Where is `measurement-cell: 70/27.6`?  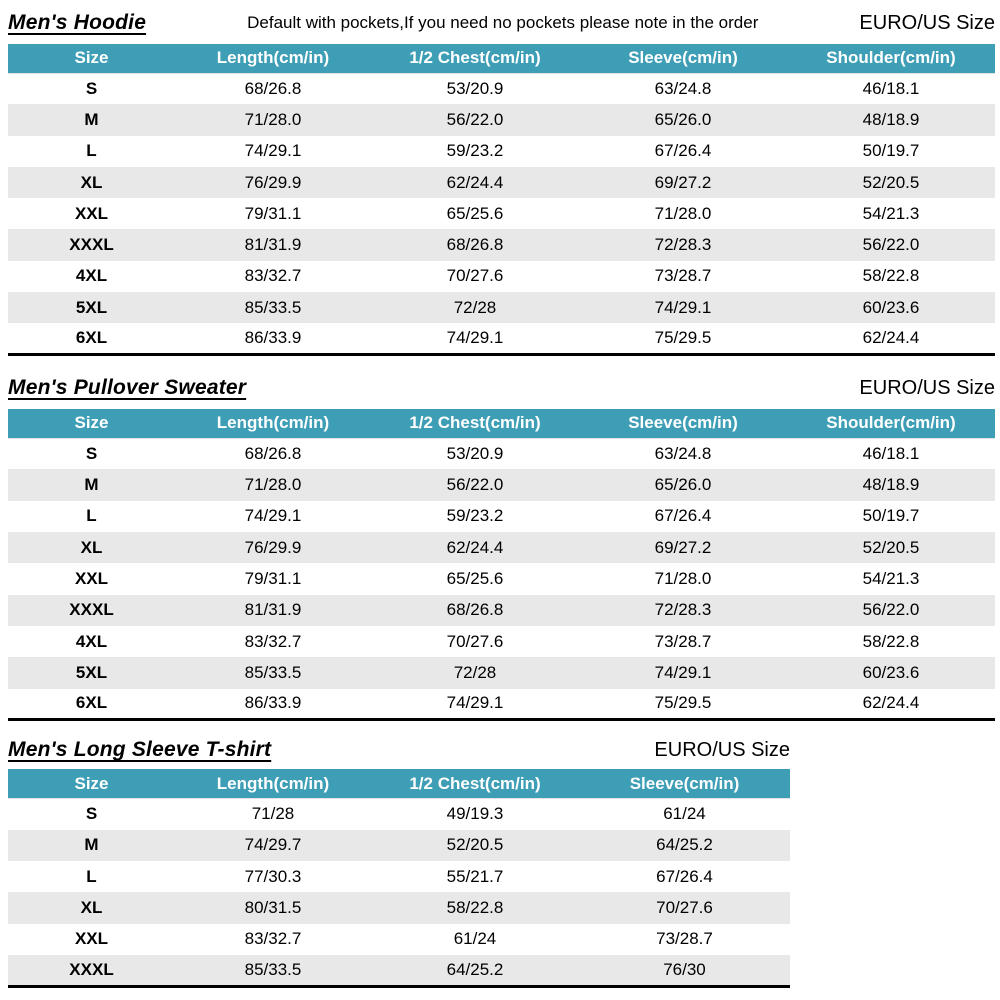 measurement-cell: 70/27.6 is located at coordinates (684, 907).